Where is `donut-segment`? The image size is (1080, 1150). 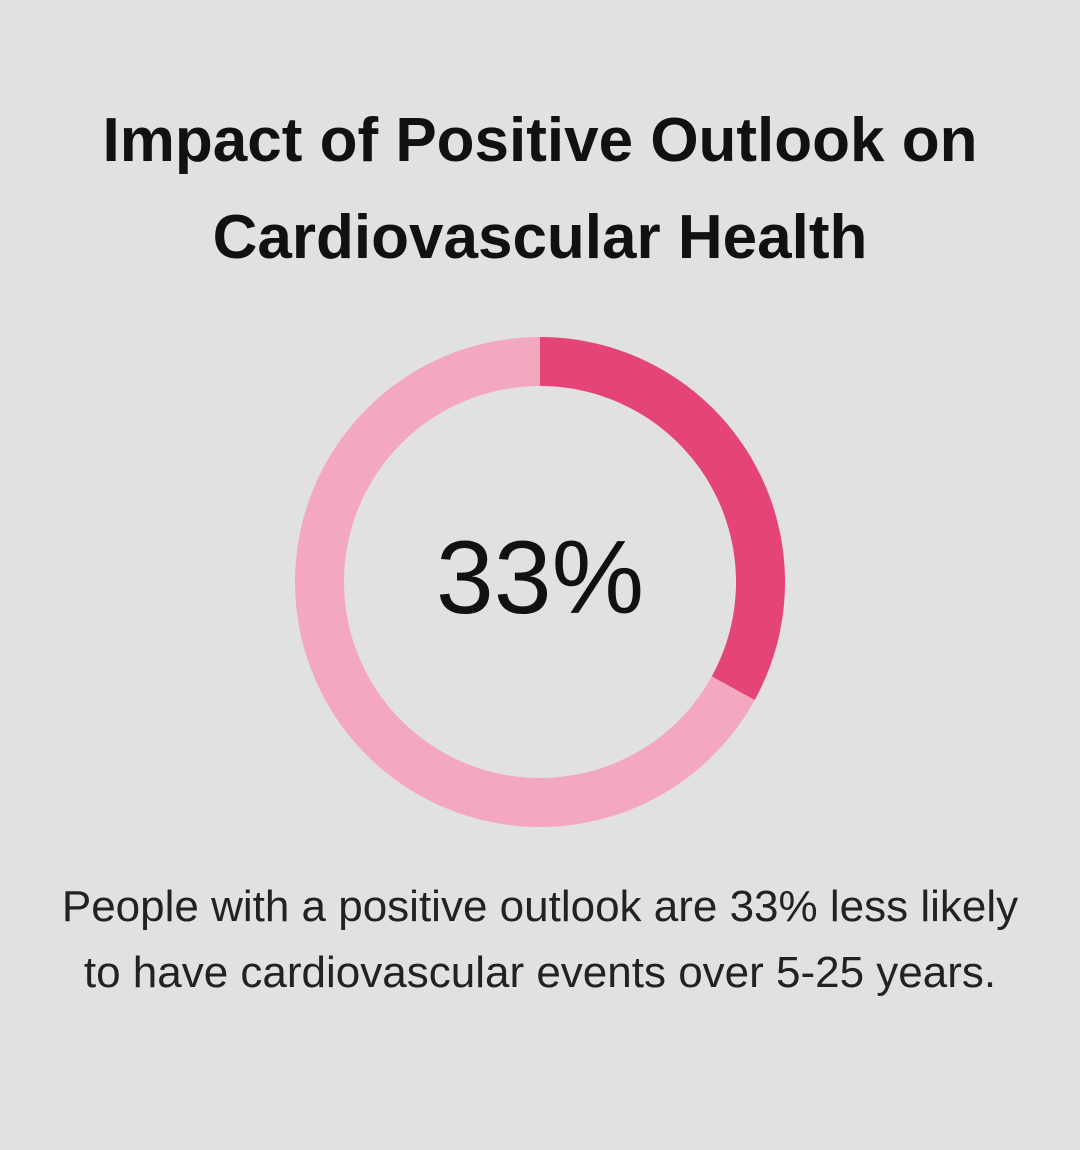 donut-segment is located at coordinates (663, 519).